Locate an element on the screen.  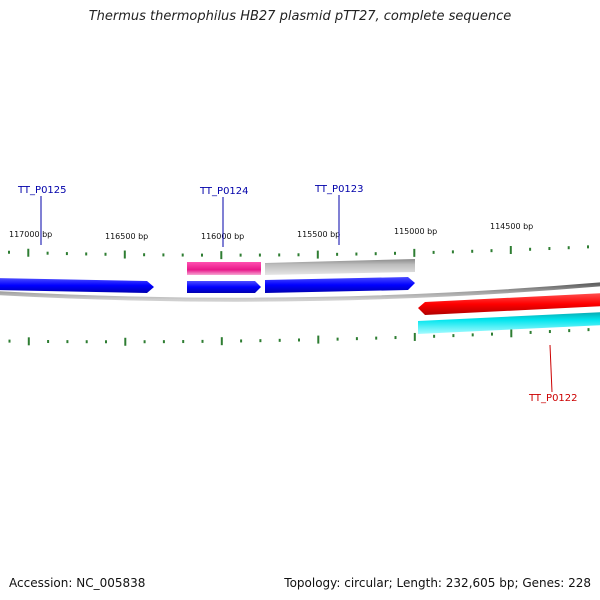
gene-block-tt-p0123-gray is located at coordinates (340, 267).